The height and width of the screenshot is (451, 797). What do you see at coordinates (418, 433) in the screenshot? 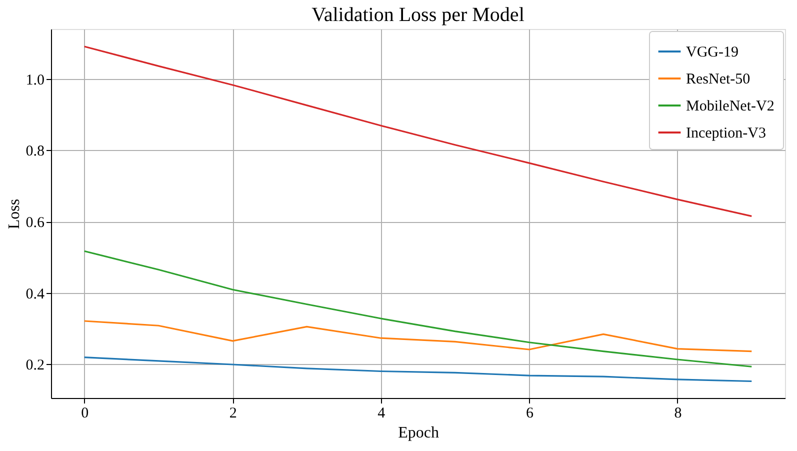
I see `x-axis-title: Epoch` at bounding box center [418, 433].